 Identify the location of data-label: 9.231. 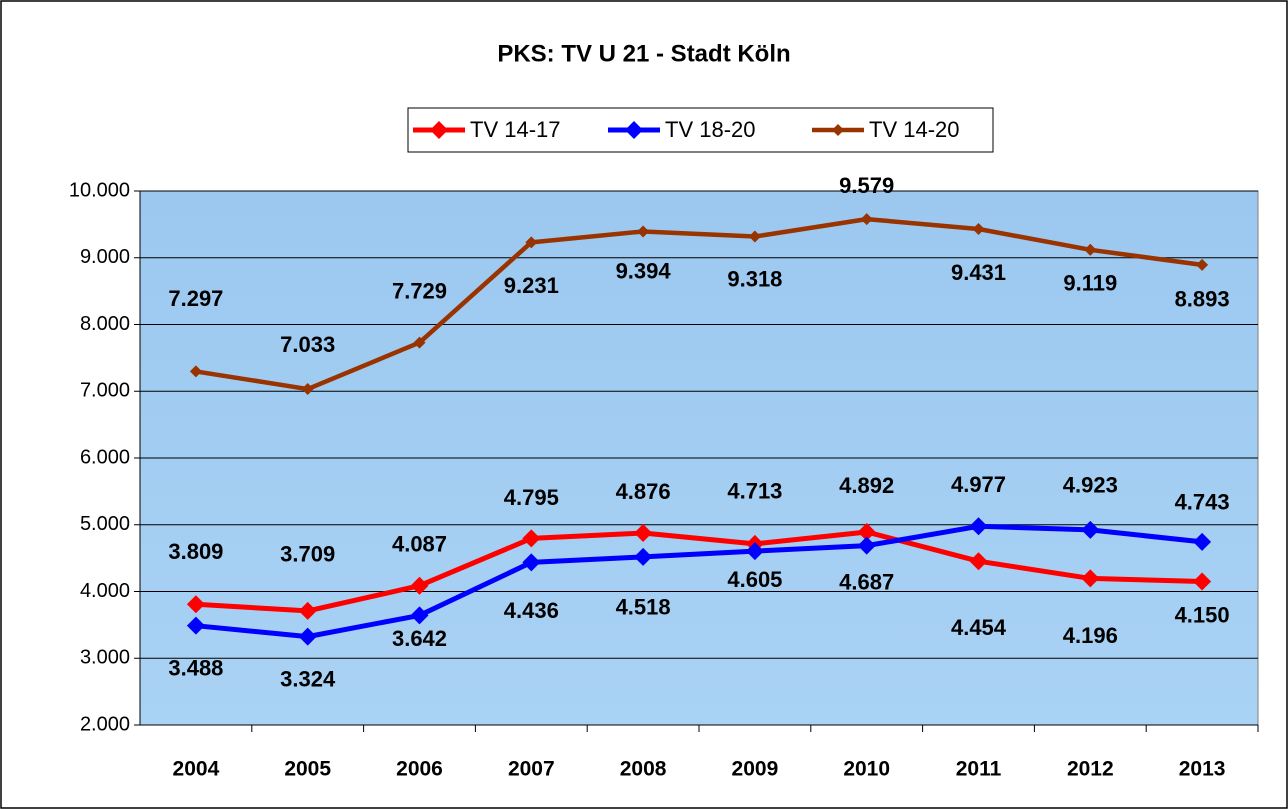
(531, 285).